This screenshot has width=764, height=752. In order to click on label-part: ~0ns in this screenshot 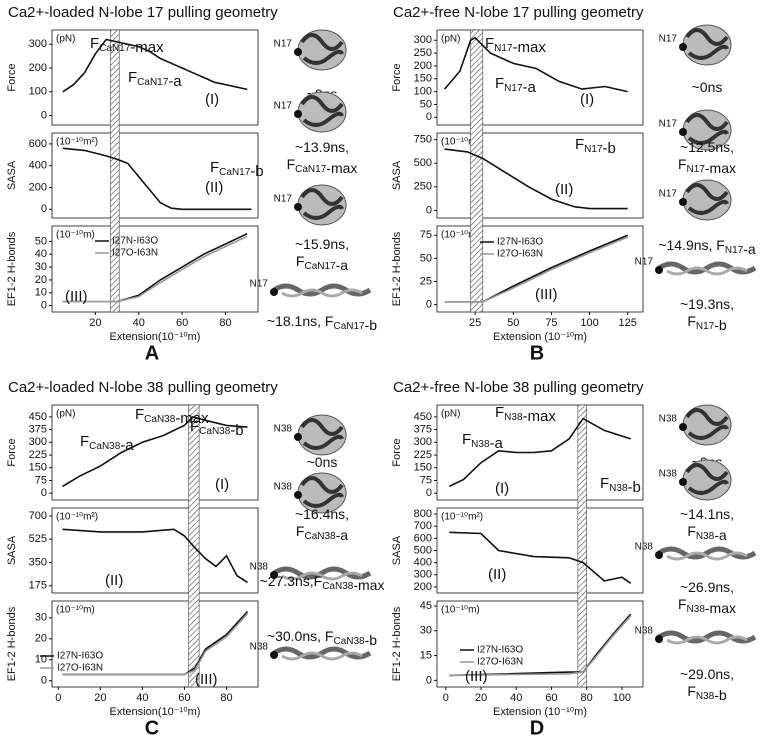, I will do `click(322, 462)`.